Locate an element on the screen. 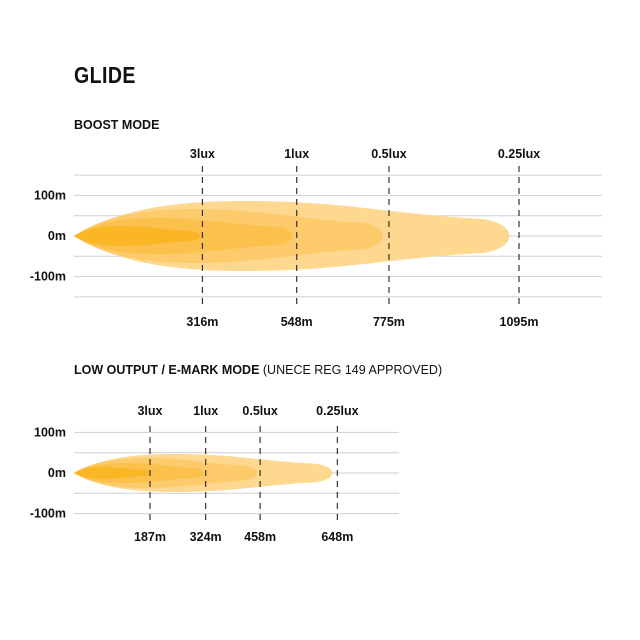 The width and height of the screenshot is (640, 640). boost-mode-heading: BOOST MODE is located at coordinates (116, 125).